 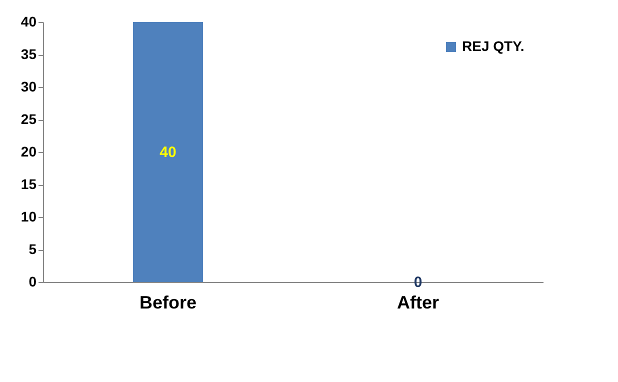 I want to click on y-tick-label: 30, so click(x=28, y=86).